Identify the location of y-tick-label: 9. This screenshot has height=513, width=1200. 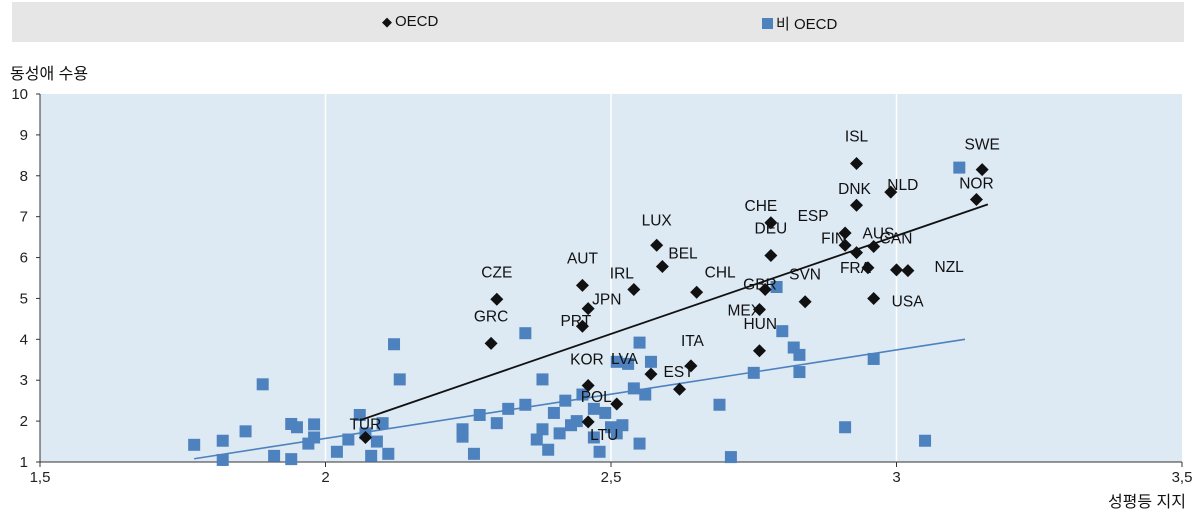
(24, 135).